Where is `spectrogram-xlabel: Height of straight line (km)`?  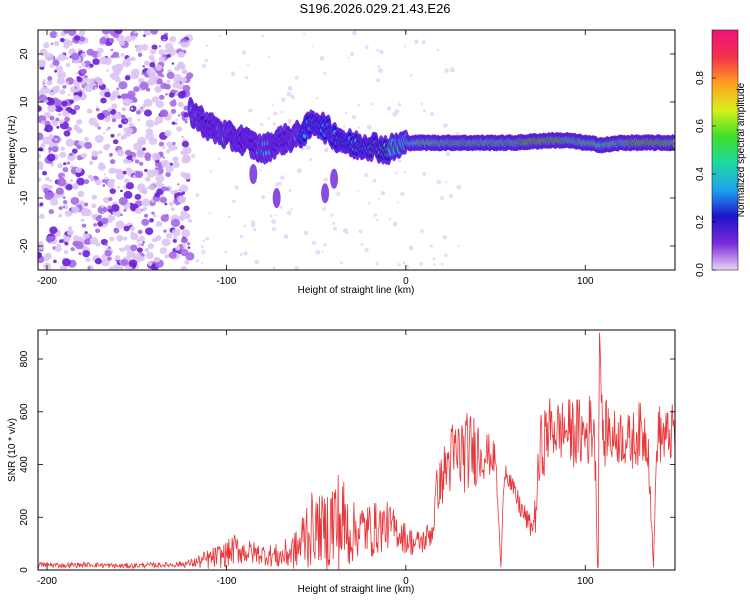 spectrogram-xlabel: Height of straight line (km) is located at coordinates (356, 290).